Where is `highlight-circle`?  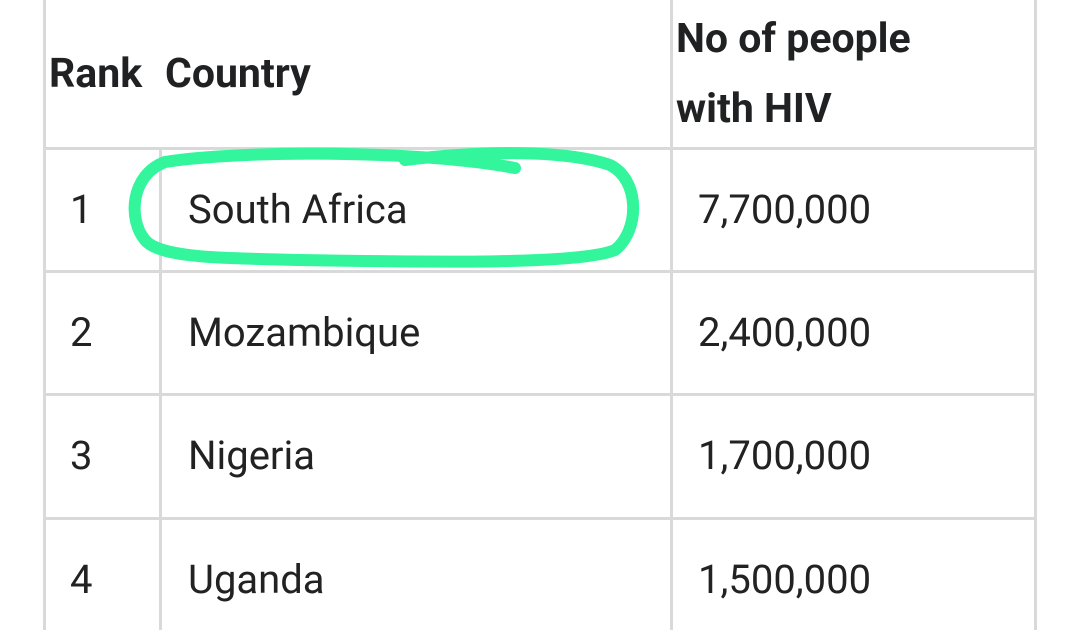 highlight-circle is located at coordinates (384, 207).